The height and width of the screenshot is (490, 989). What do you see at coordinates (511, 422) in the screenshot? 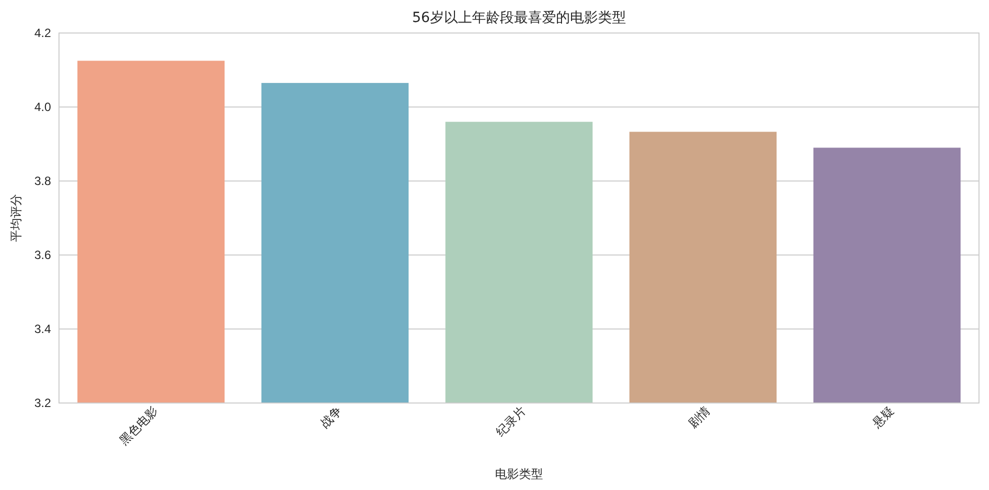
I see `x-tick-label: 纪录片` at bounding box center [511, 422].